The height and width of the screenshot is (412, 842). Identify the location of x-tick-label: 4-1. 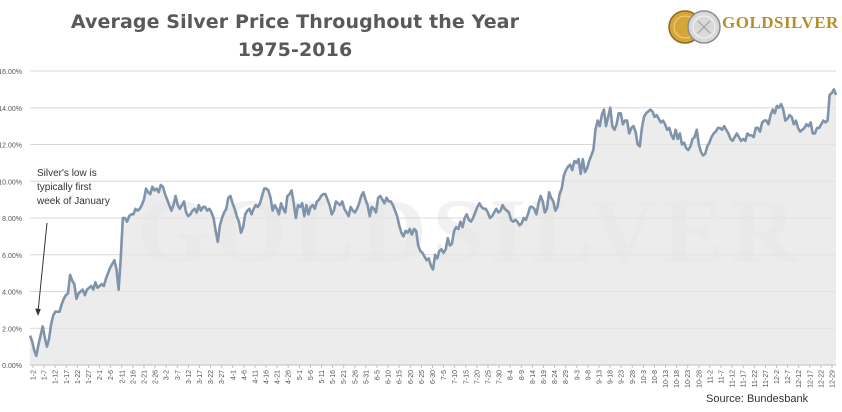
(233, 375).